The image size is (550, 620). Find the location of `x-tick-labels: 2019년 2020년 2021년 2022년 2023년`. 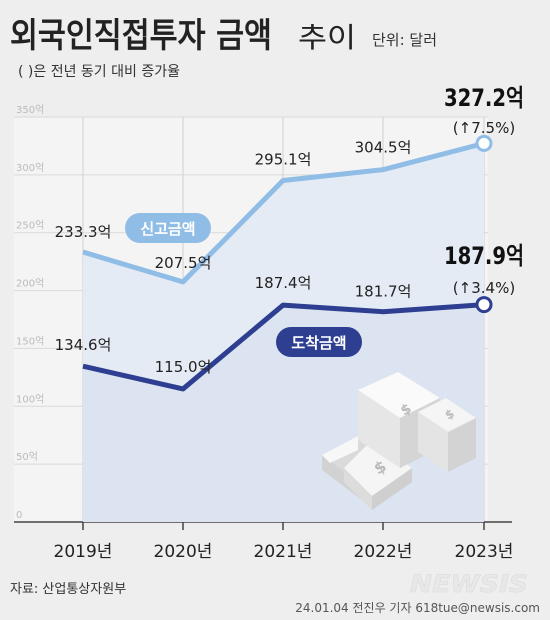

x-tick-labels: 2019년 2020년 2021년 2022년 2023년 is located at coordinates (284, 542).